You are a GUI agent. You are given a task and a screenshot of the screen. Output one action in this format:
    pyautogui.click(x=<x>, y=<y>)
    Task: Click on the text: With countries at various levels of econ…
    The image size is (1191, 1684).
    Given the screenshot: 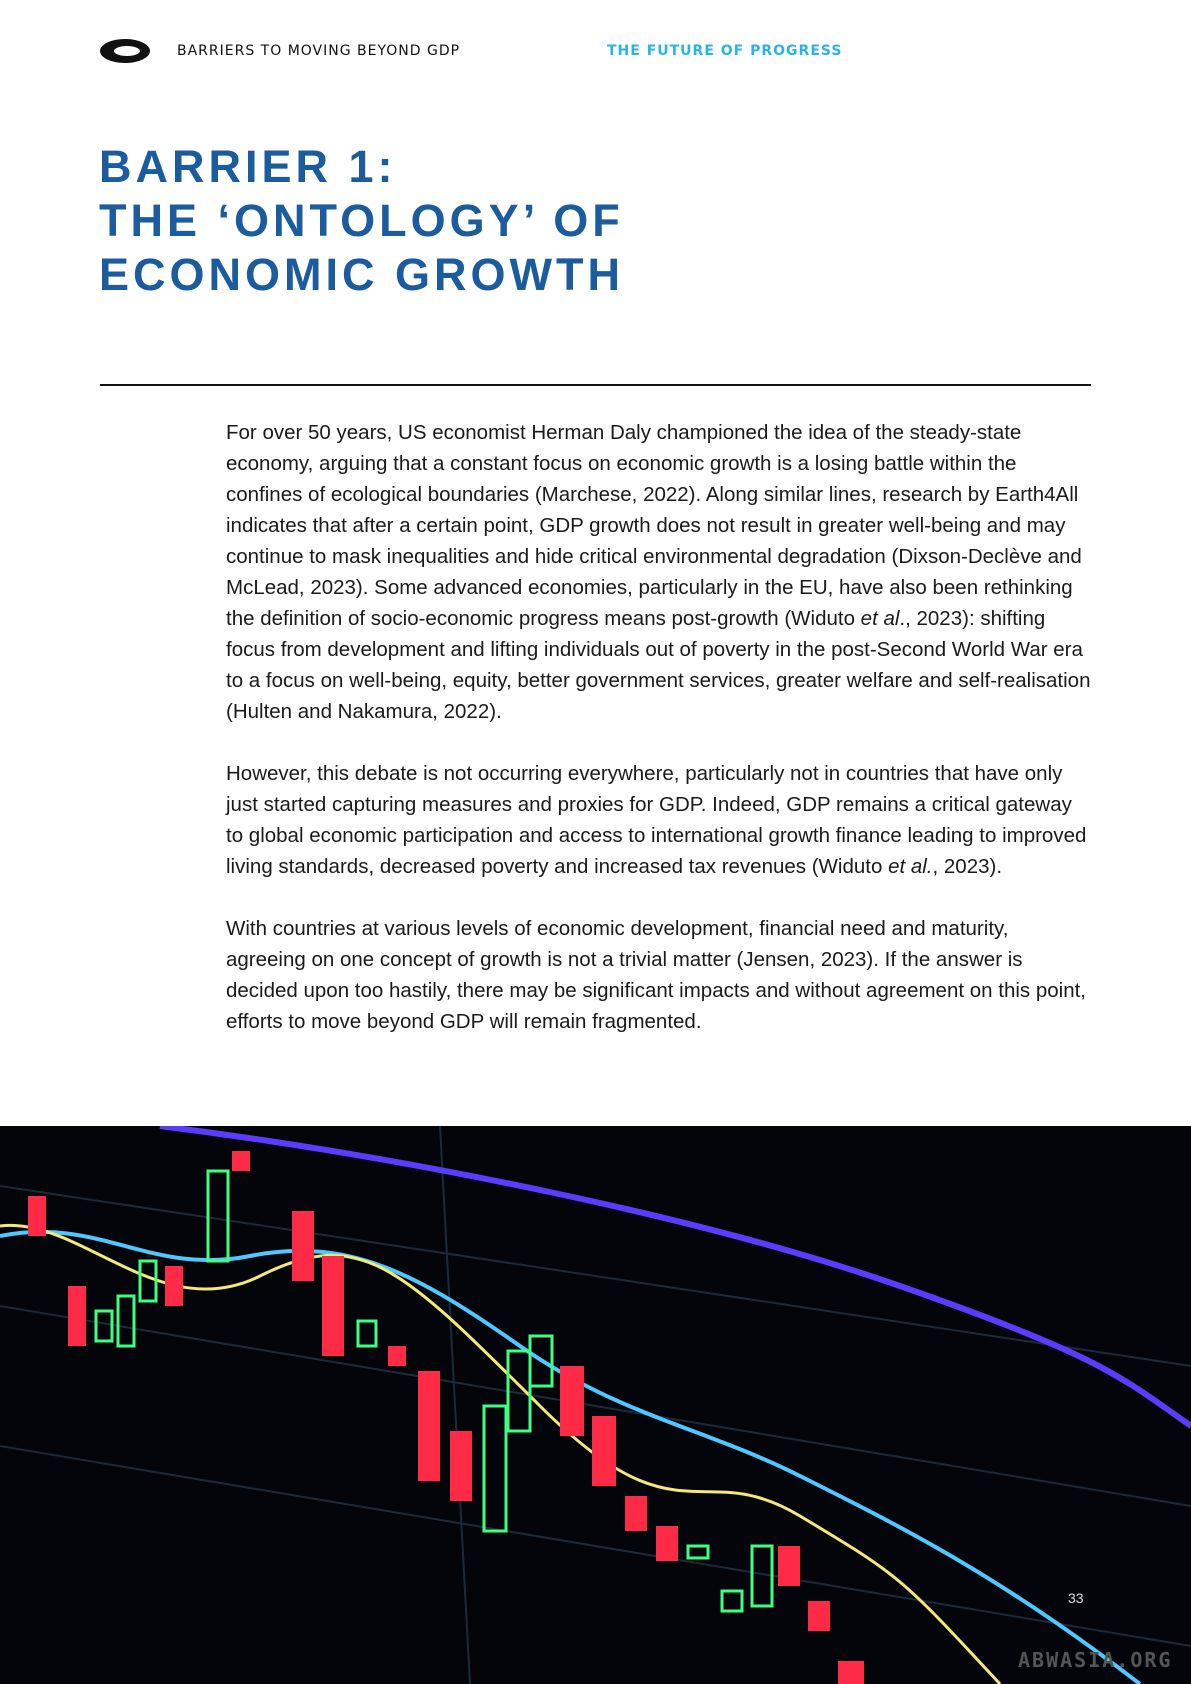 What is the action you would take?
    pyautogui.click(x=656, y=975)
    